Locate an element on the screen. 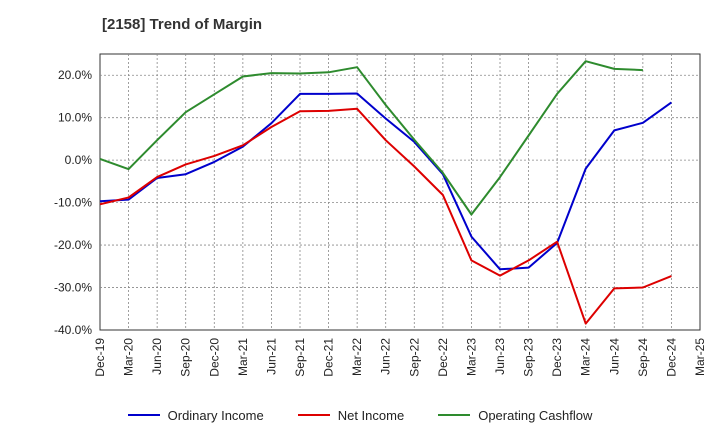  x-tick-label: Mar-20 is located at coordinates (129, 357).